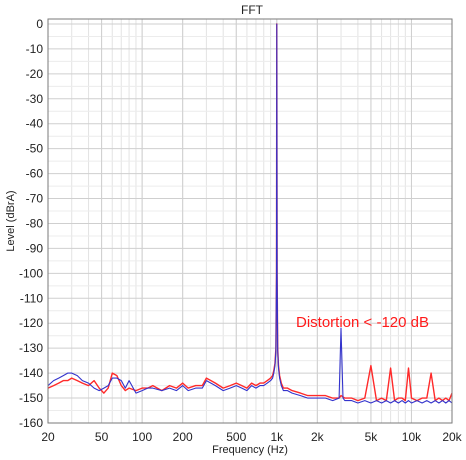 This screenshot has height=460, width=466. What do you see at coordinates (183, 437) in the screenshot?
I see `x-tick-label: 200` at bounding box center [183, 437].